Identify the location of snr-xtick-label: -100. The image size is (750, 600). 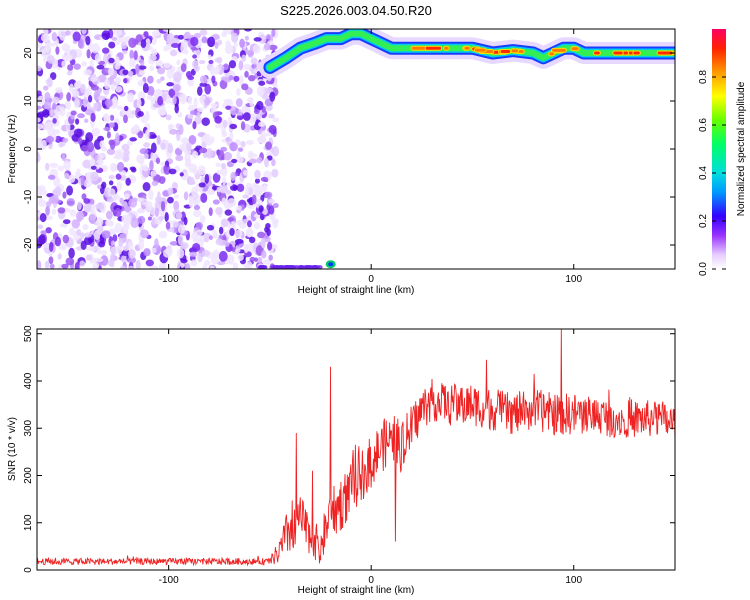
(169, 580).